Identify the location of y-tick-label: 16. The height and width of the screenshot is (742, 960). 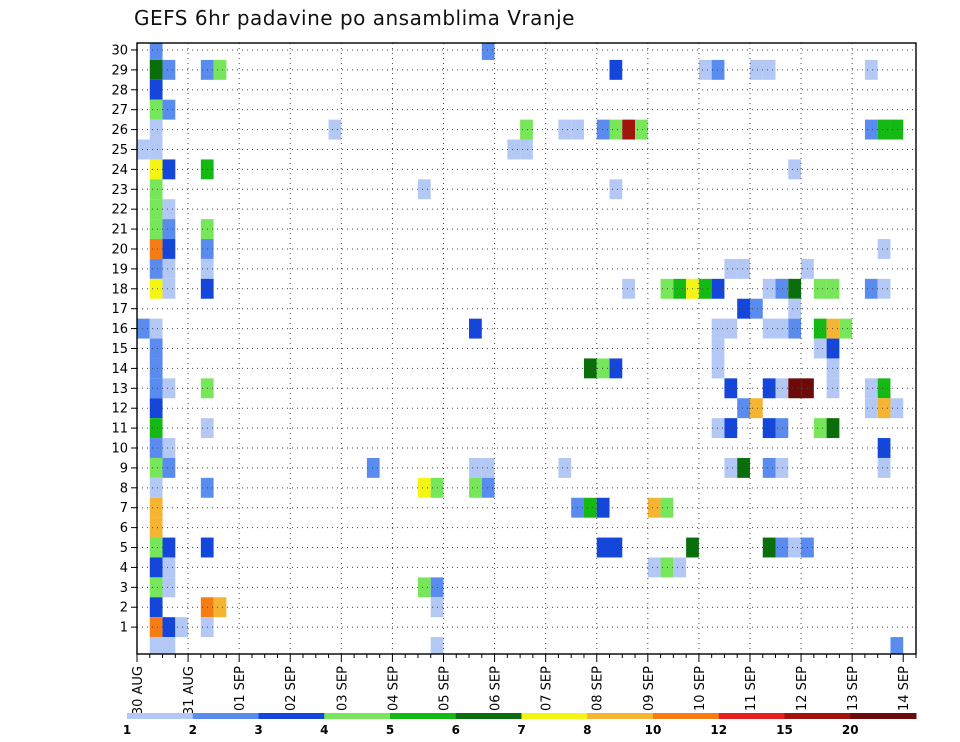
(119, 329).